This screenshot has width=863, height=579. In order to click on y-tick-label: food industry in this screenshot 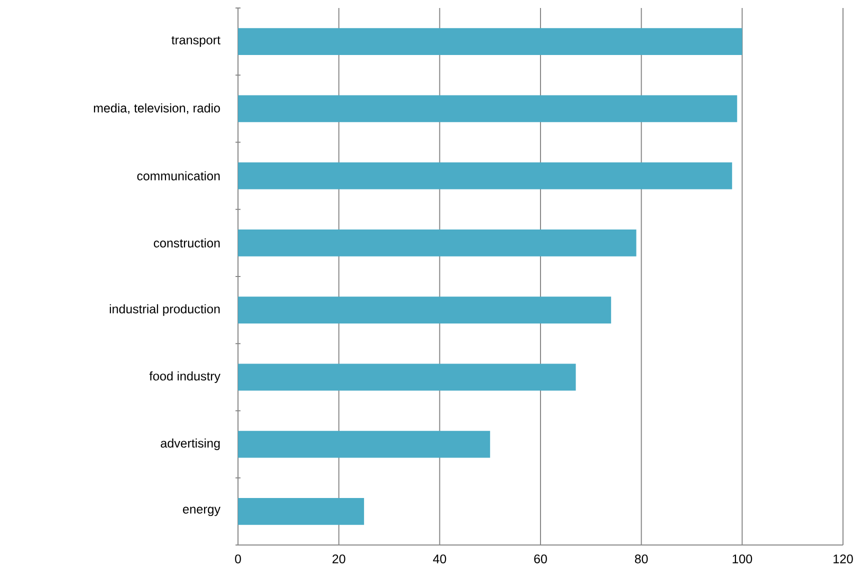, I will do `click(184, 377)`.